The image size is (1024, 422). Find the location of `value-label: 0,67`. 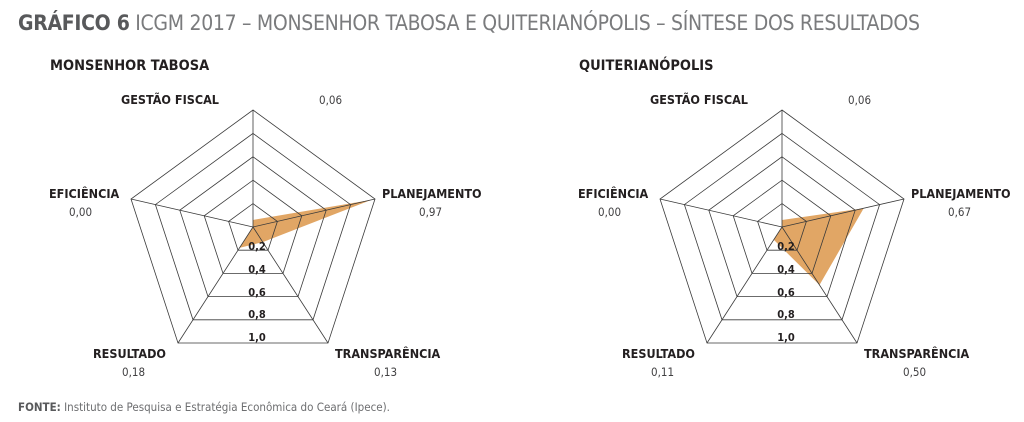

value-label: 0,67 is located at coordinates (960, 212).